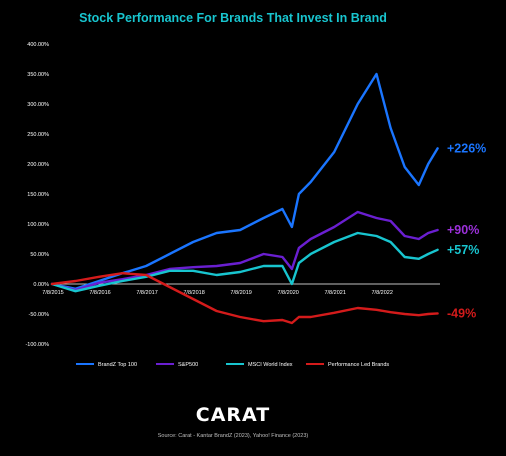 The image size is (506, 456). I want to click on y-tick-label: 300.00%, so click(38, 105).